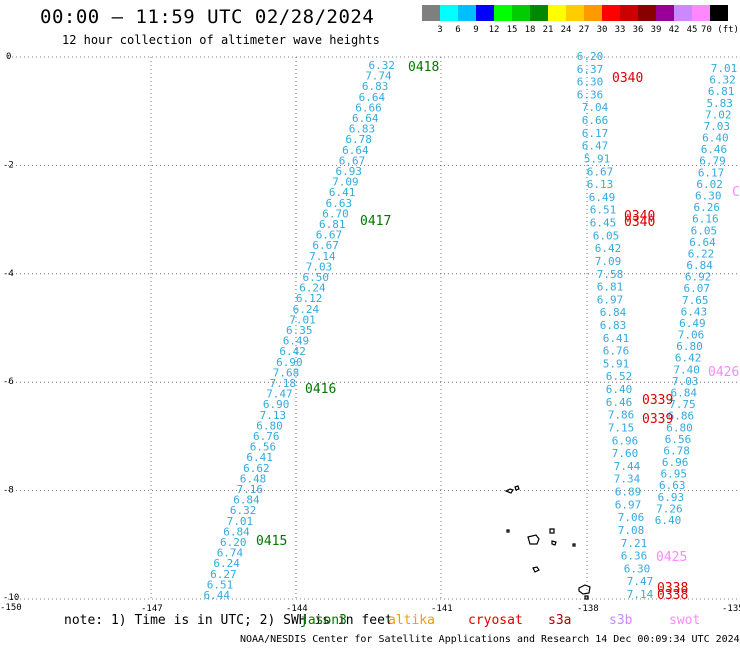 The height and width of the screenshot is (650, 740). Describe the element at coordinates (736, 192) in the screenshot. I see `cut-off-label: C` at that location.